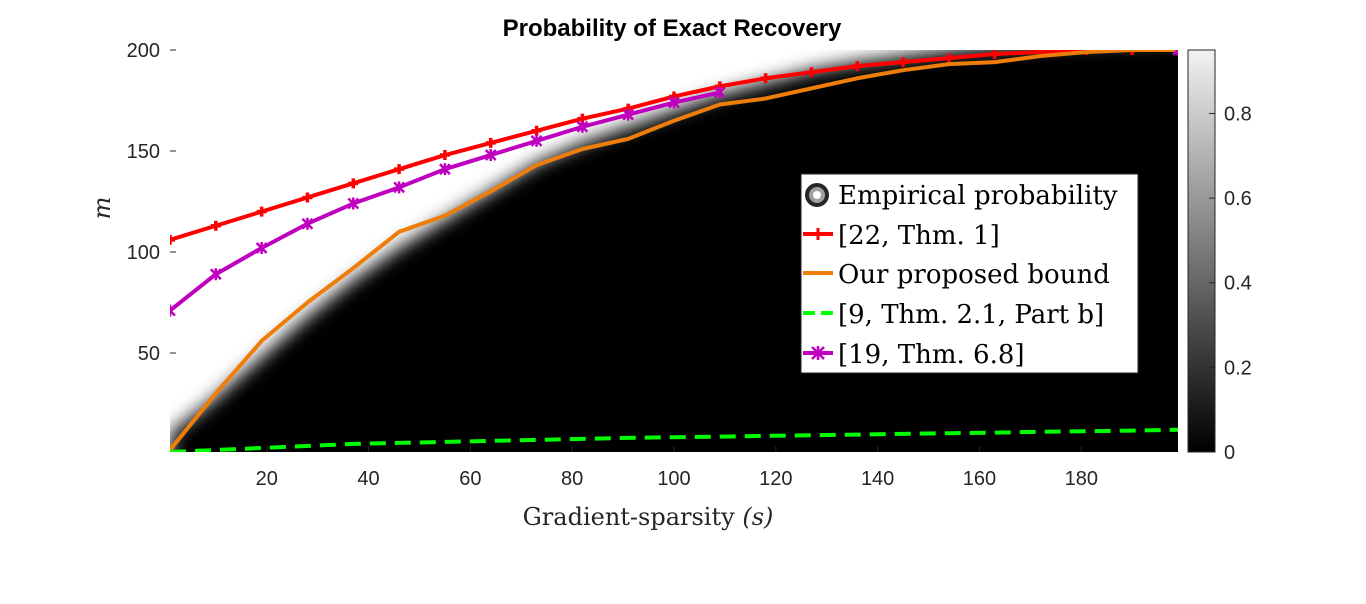 This screenshot has height=604, width=1366. I want to click on x-tick-label: 140, so click(877, 479).